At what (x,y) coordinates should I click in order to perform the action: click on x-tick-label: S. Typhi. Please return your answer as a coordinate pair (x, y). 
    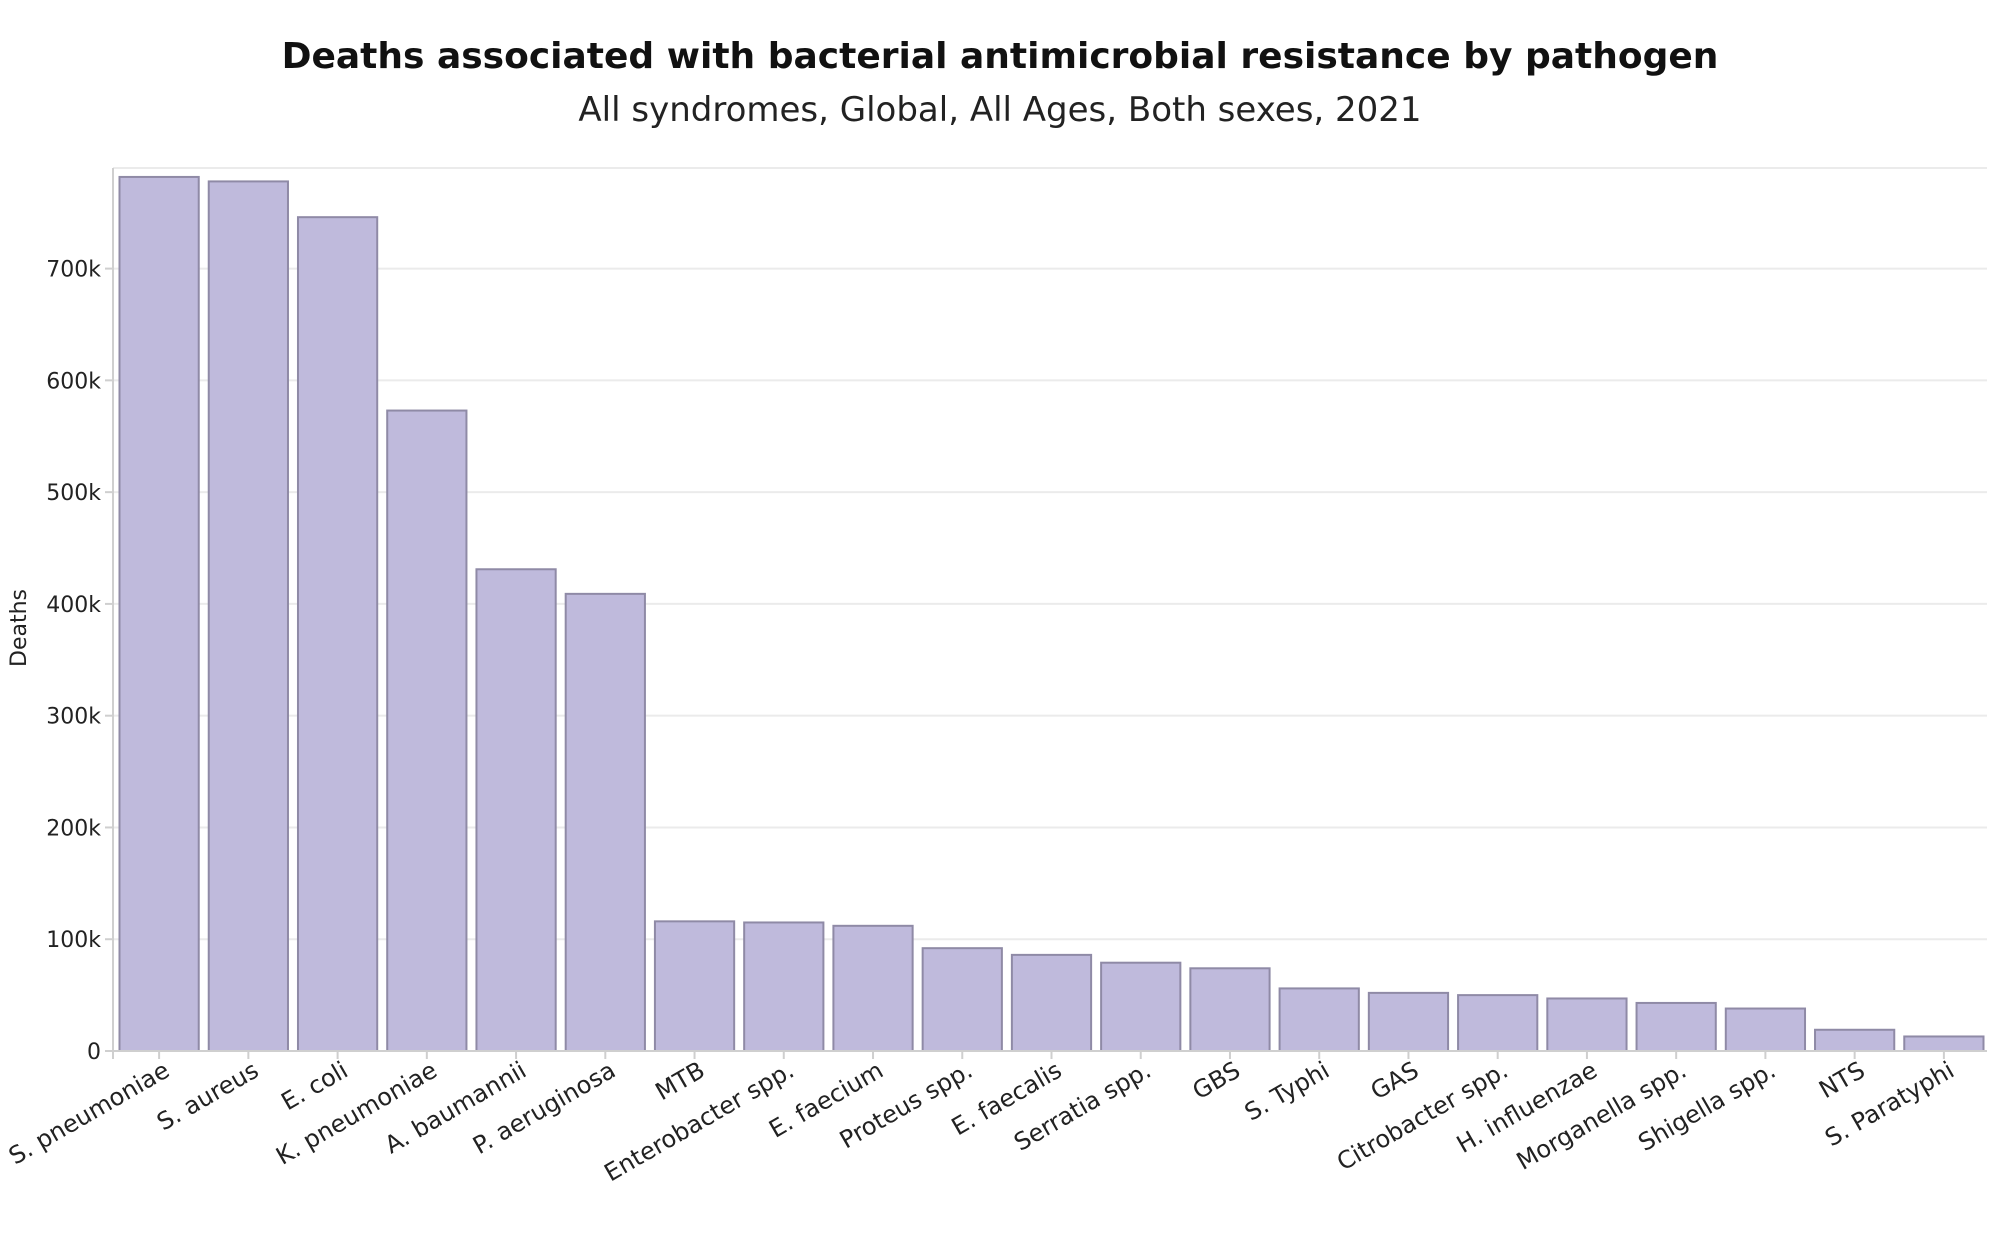
    Looking at the image, I should click on (1287, 1091).